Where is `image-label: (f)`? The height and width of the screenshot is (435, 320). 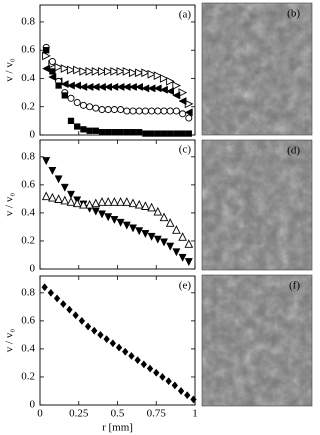
image-label: (f) is located at coordinates (294, 286).